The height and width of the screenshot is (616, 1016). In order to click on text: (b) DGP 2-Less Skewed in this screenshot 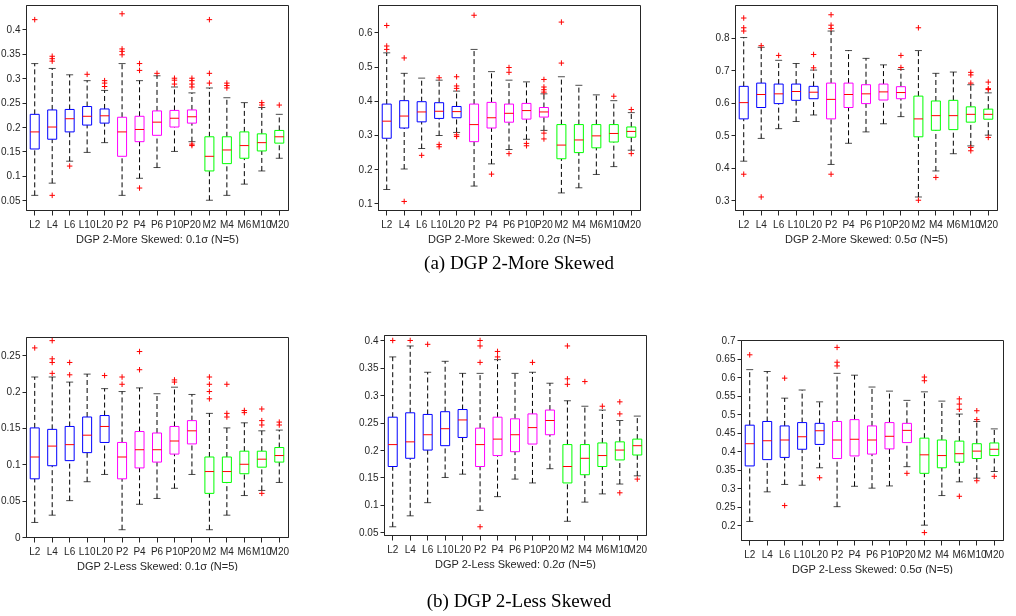, I will do `click(519, 601)`.